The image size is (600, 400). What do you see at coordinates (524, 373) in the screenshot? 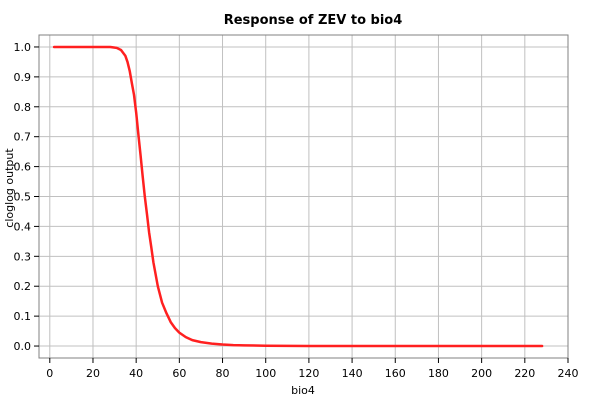
I see `x-tick-label: 220` at bounding box center [524, 373].